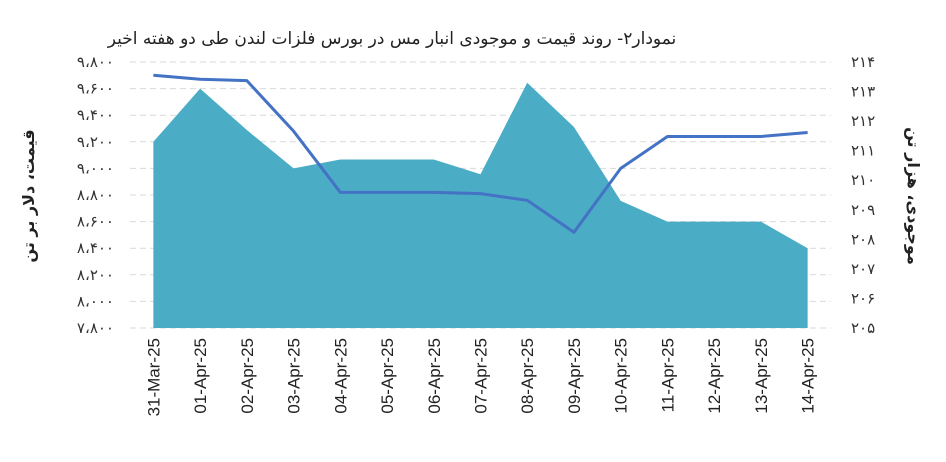  I want to click on left-tick-label: ۸،۰۰۰, so click(95, 301).